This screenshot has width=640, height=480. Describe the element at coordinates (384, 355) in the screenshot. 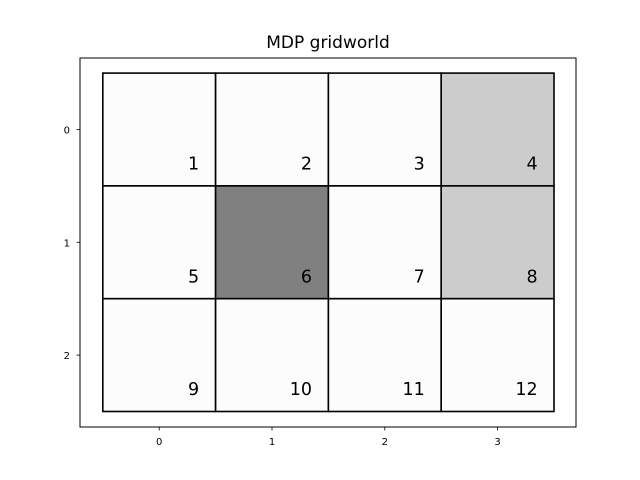

I see `grid-cell: 11` at that location.